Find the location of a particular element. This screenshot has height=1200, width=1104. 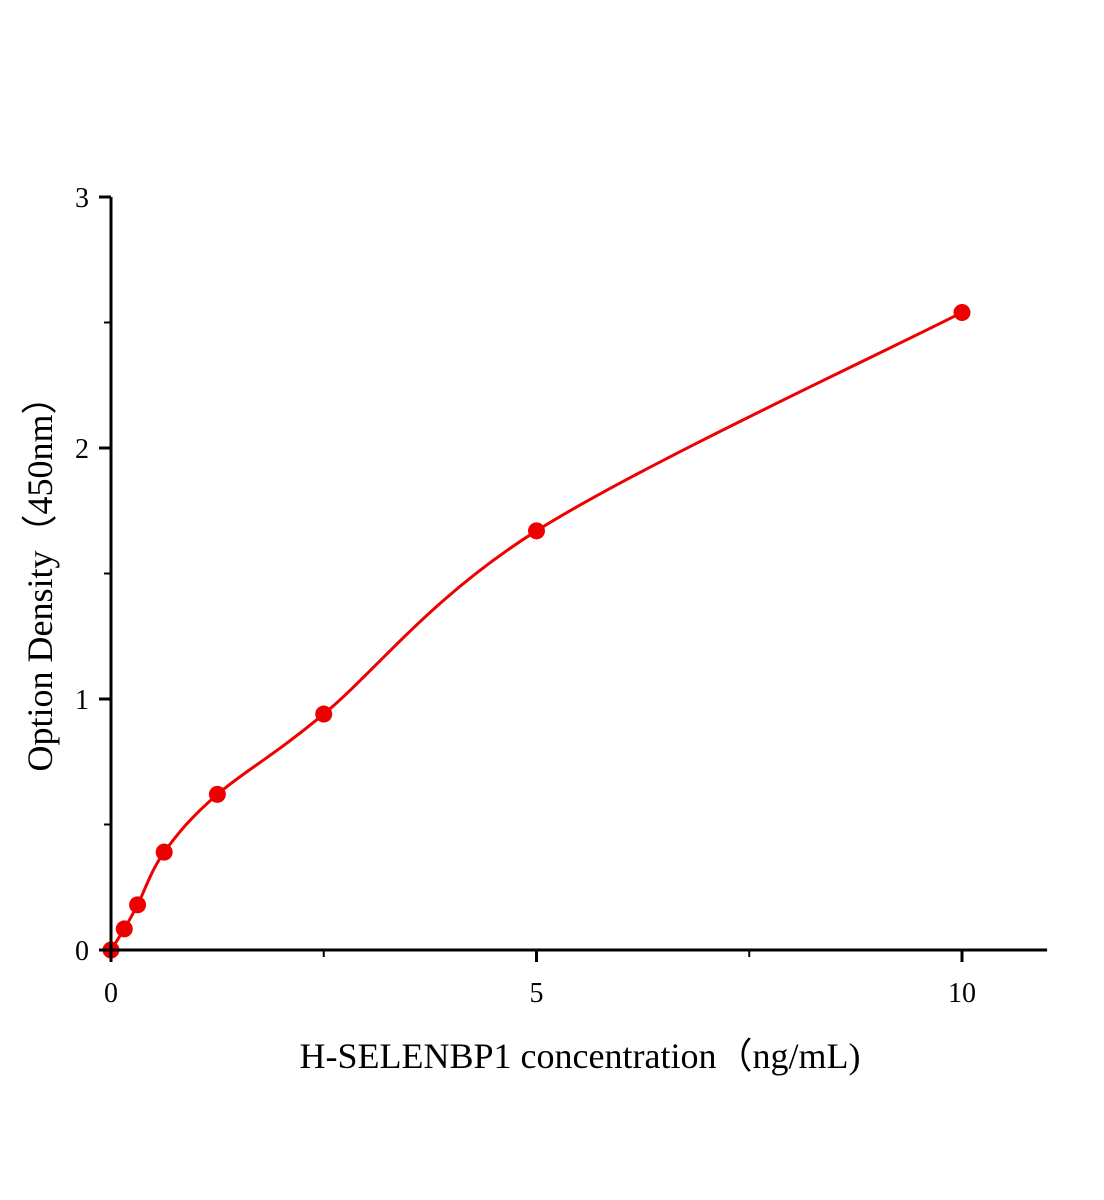

x-axis-title: H-SELENBP1 concentration（ng/mL) is located at coordinates (580, 1056).